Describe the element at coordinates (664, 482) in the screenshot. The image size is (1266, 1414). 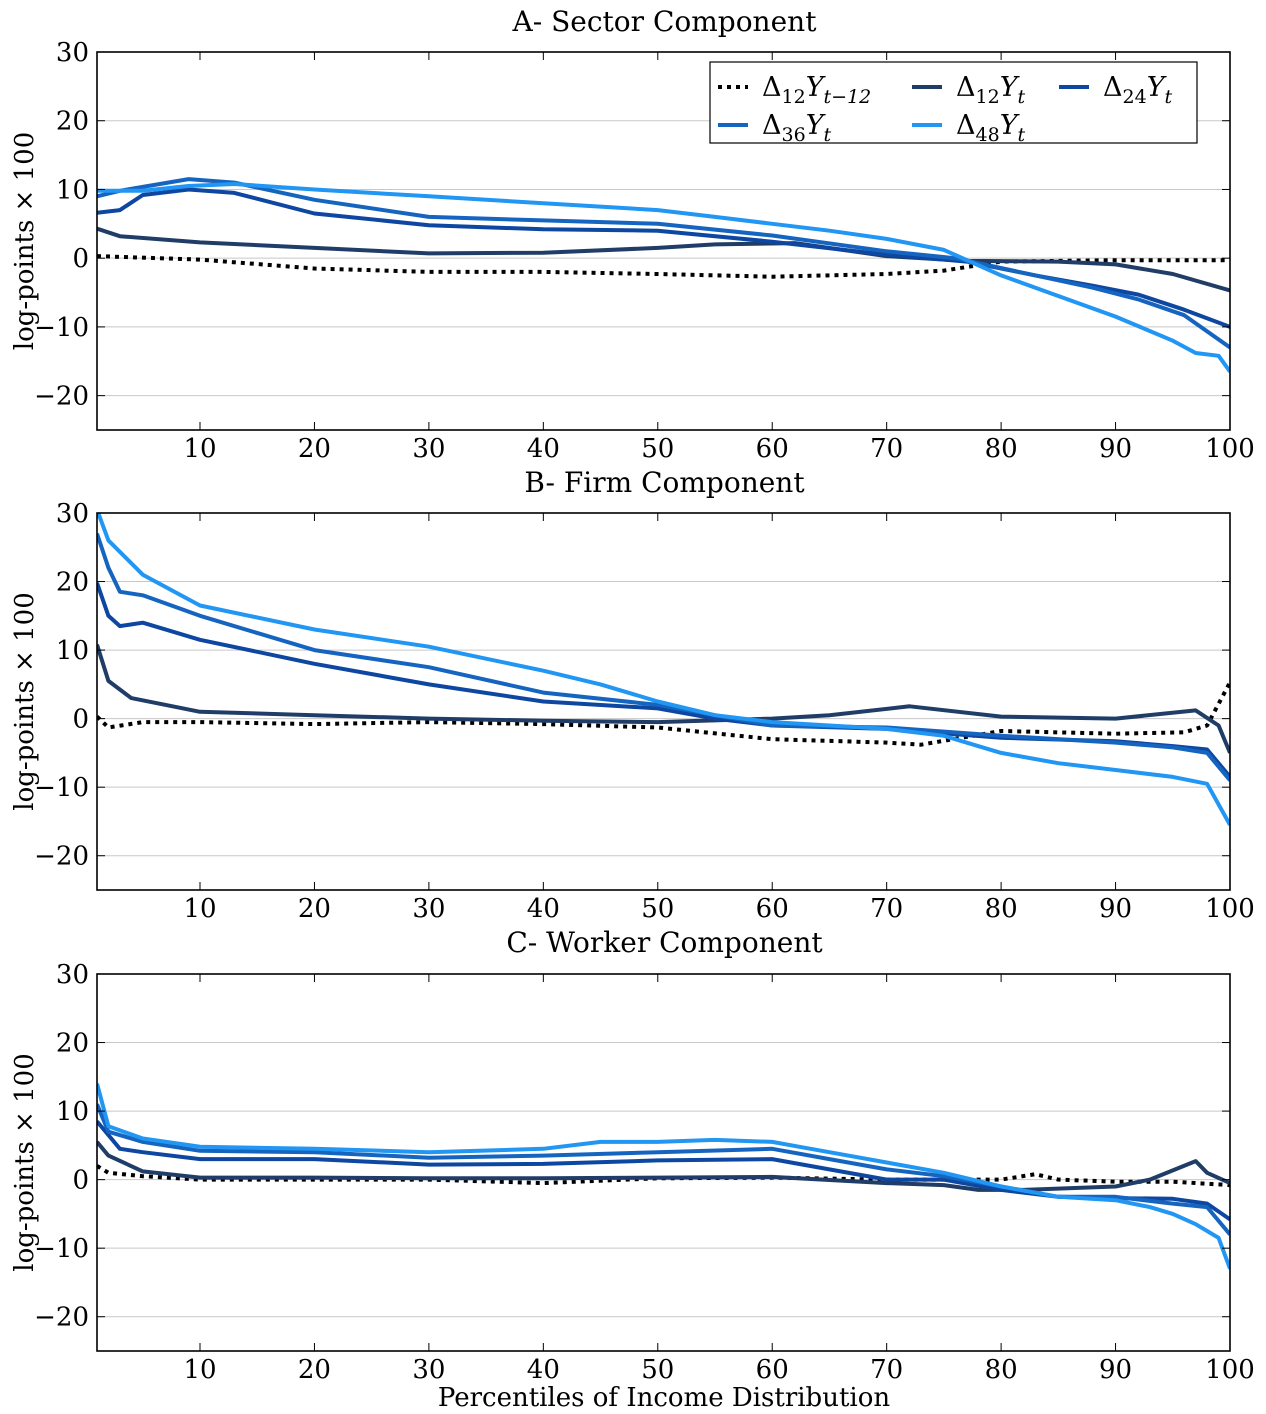
I see `panel-title: B- Firm Component` at that location.